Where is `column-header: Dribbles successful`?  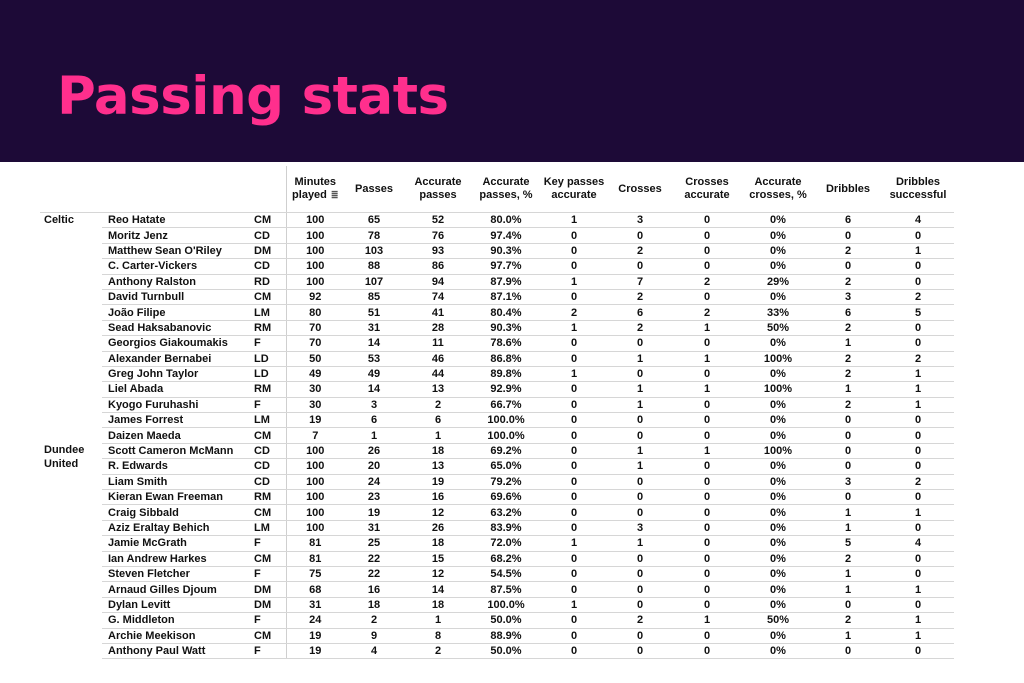 column-header: Dribbles successful is located at coordinates (918, 189).